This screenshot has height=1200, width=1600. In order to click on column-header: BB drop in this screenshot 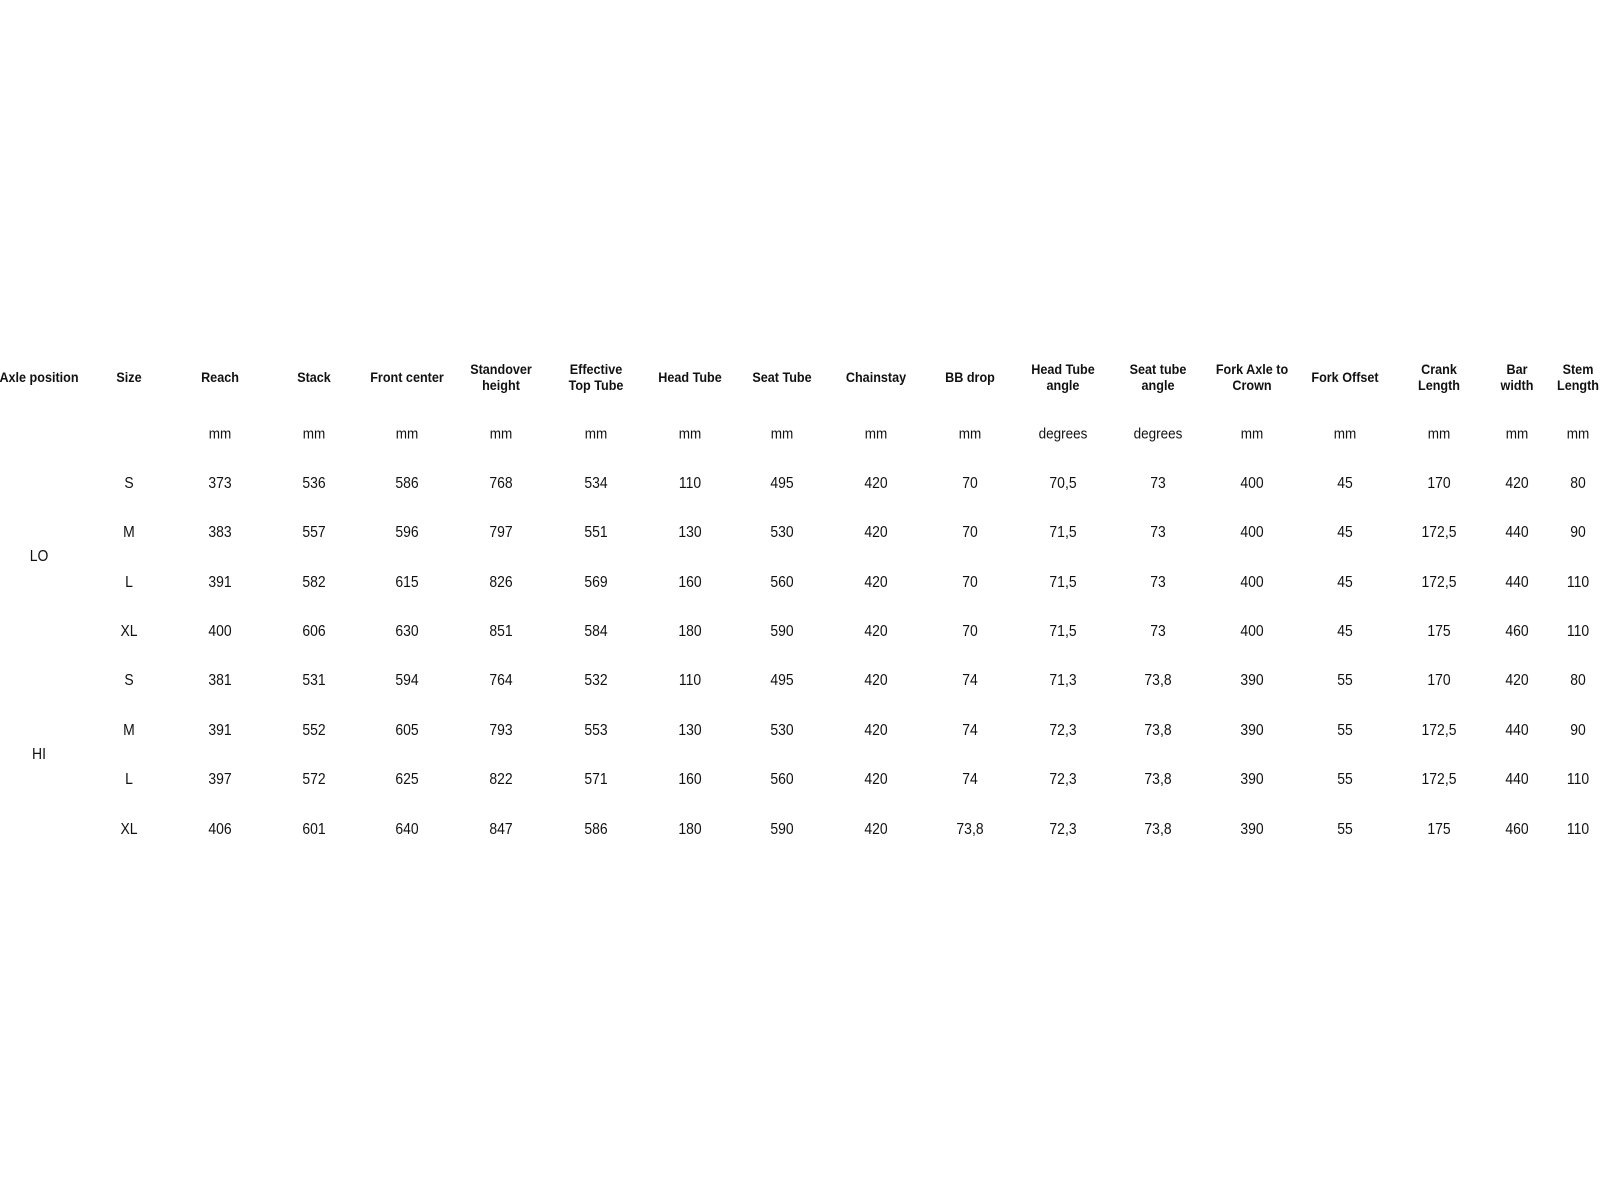, I will do `click(970, 377)`.